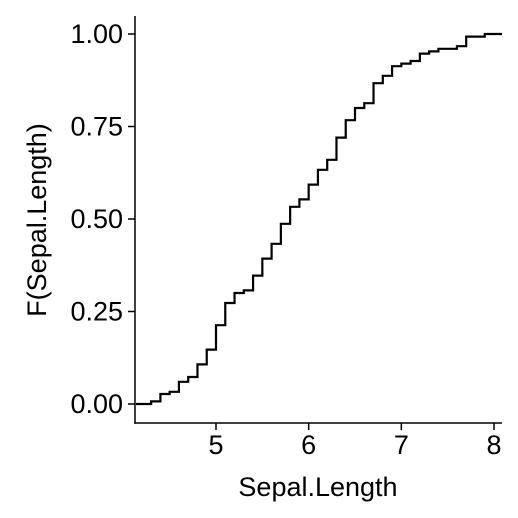 This screenshot has height=518, width=518. I want to click on y-tick-label: 0.25, so click(96, 312).